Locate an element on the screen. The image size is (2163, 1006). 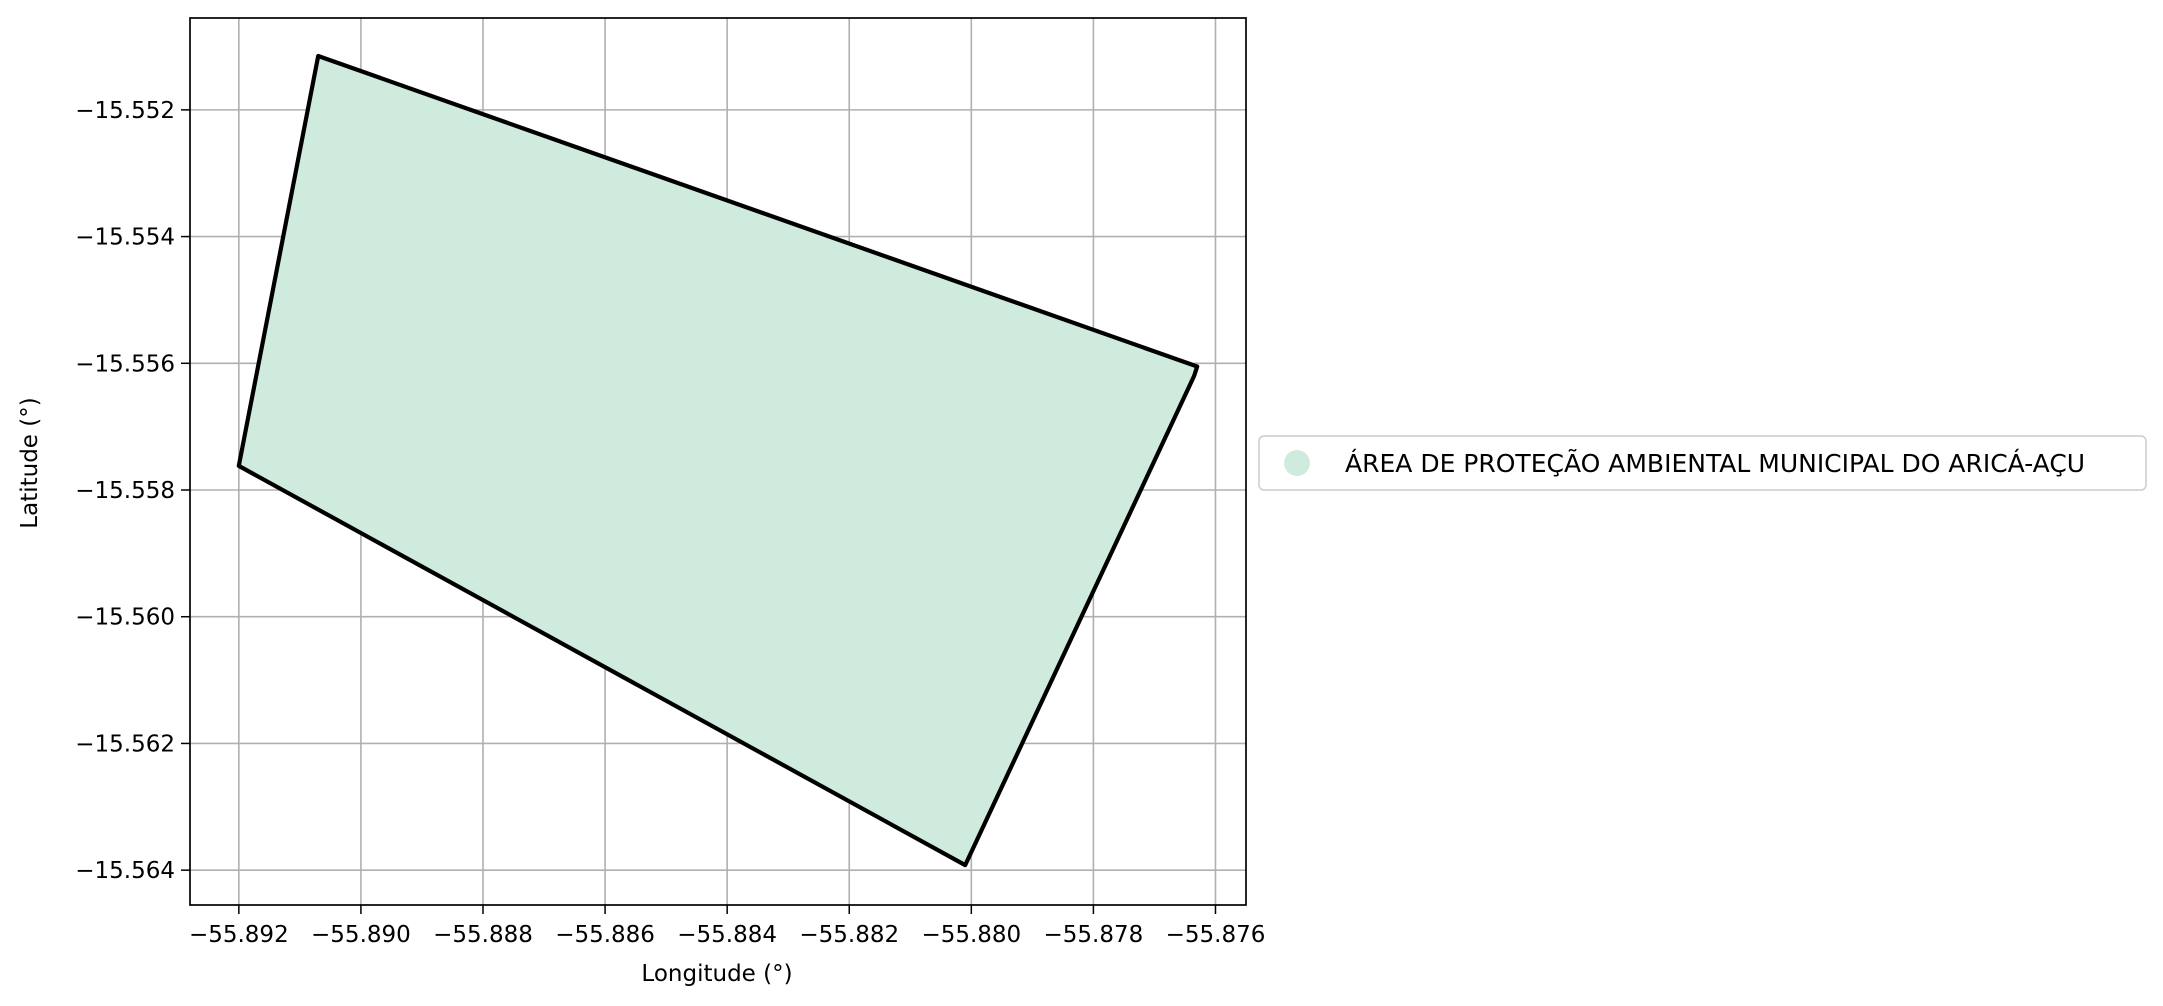
x-axis-title: Longitude (°) is located at coordinates (716, 974).